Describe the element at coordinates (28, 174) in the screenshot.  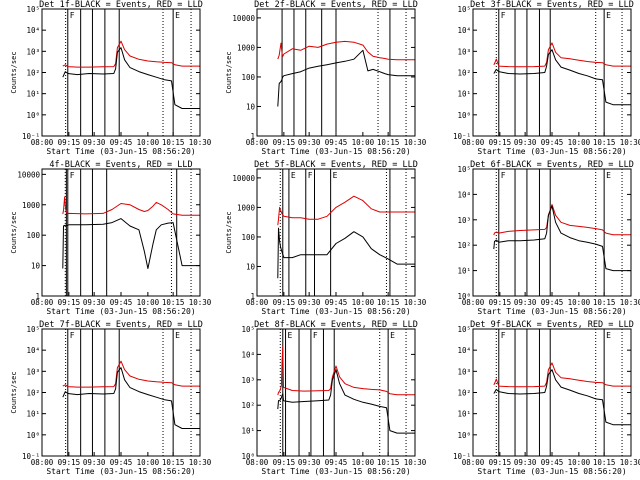
I see `y-tick-label: 10000` at that location.